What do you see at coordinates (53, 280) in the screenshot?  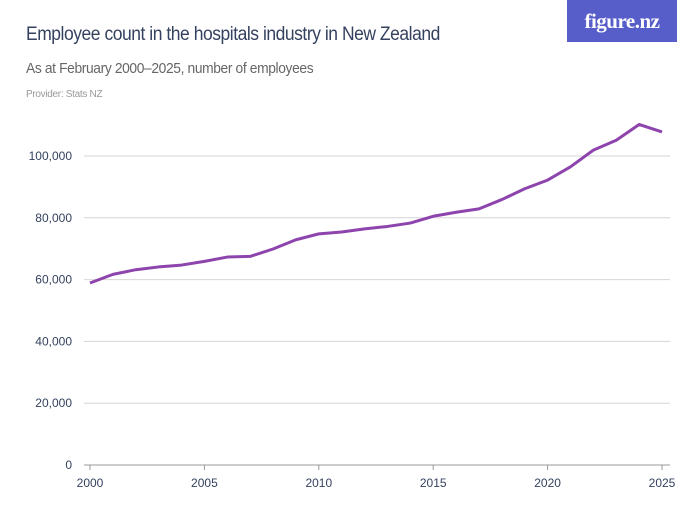 I see `y-tick-label: 60,000` at bounding box center [53, 280].